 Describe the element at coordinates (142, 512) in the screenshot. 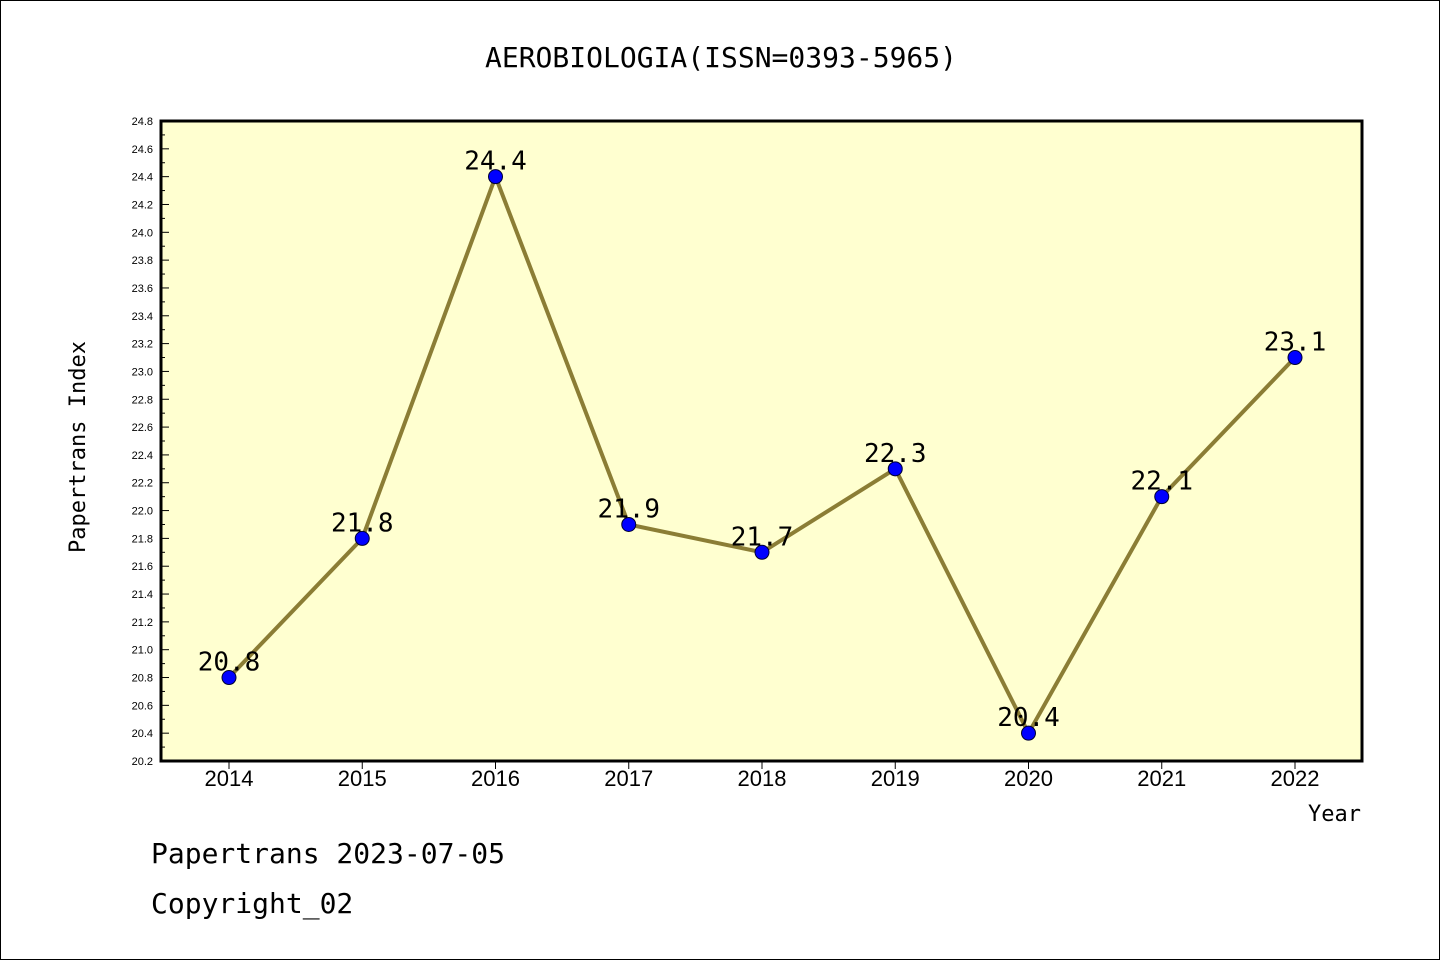

I see `y-tick-label: 22.0` at that location.